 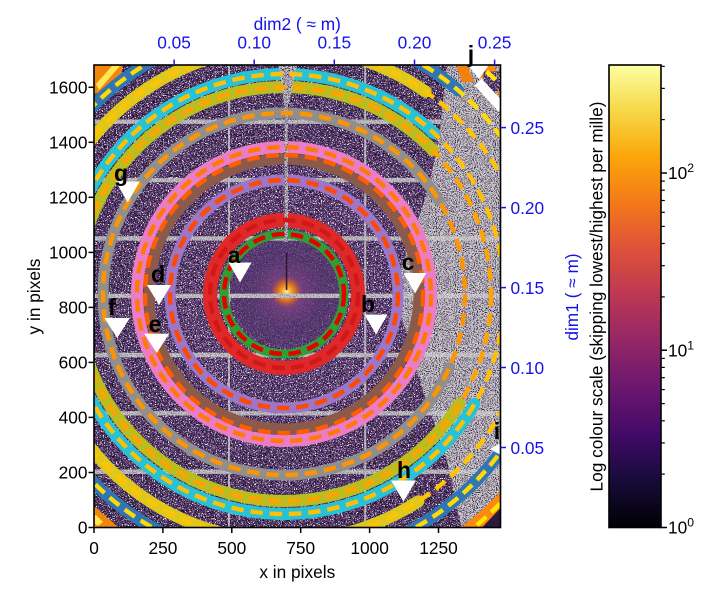 What do you see at coordinates (297, 24) in the screenshot?
I see `svg-text: dim2 ( ≈ m)` at bounding box center [297, 24].